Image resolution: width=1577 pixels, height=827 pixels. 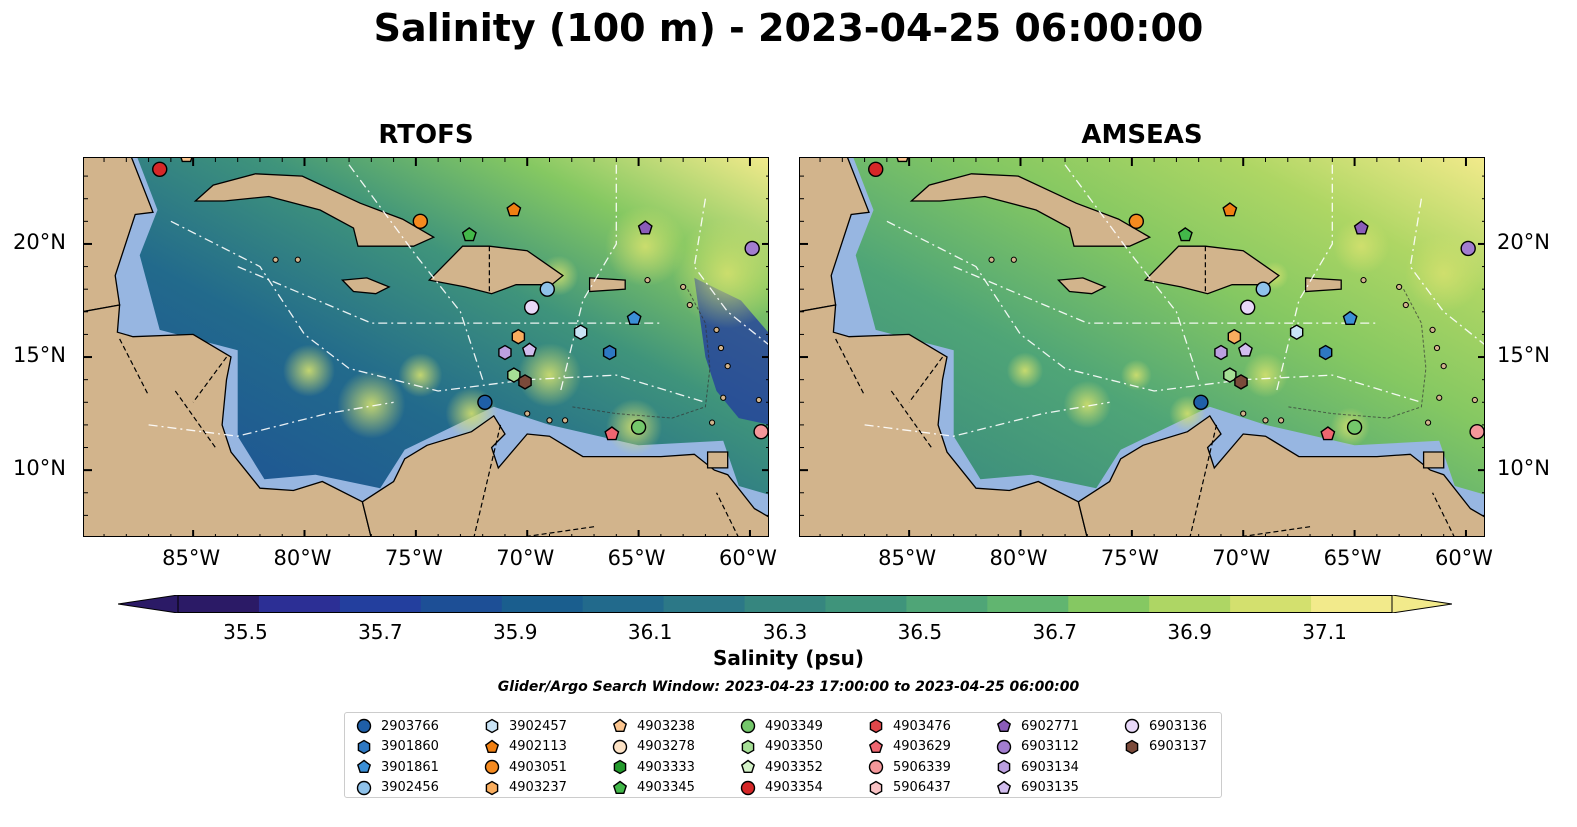 What do you see at coordinates (794, 746) in the screenshot?
I see `legend-entry-label: 4903350` at bounding box center [794, 746].